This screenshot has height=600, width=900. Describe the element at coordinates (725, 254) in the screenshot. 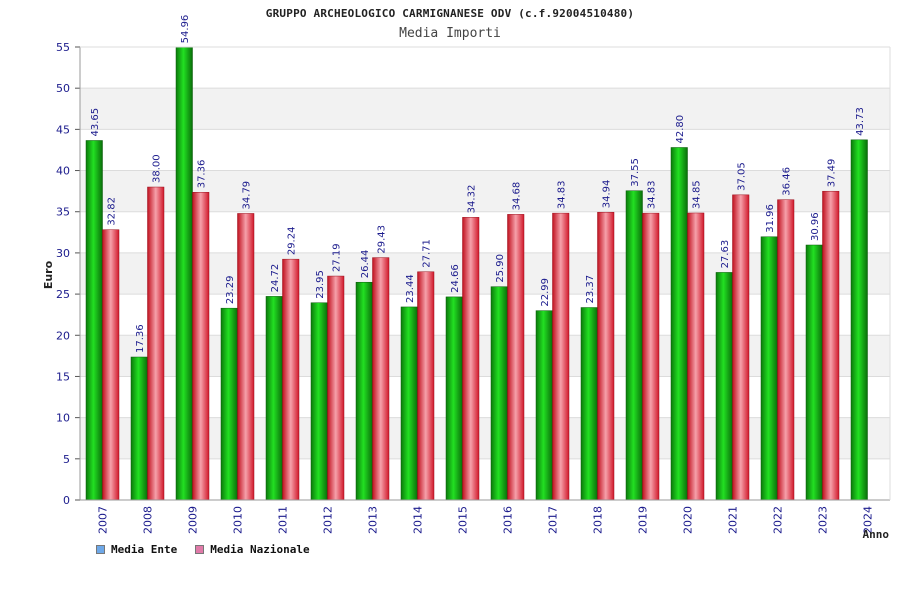

I see `data-label: 27.63` at that location.